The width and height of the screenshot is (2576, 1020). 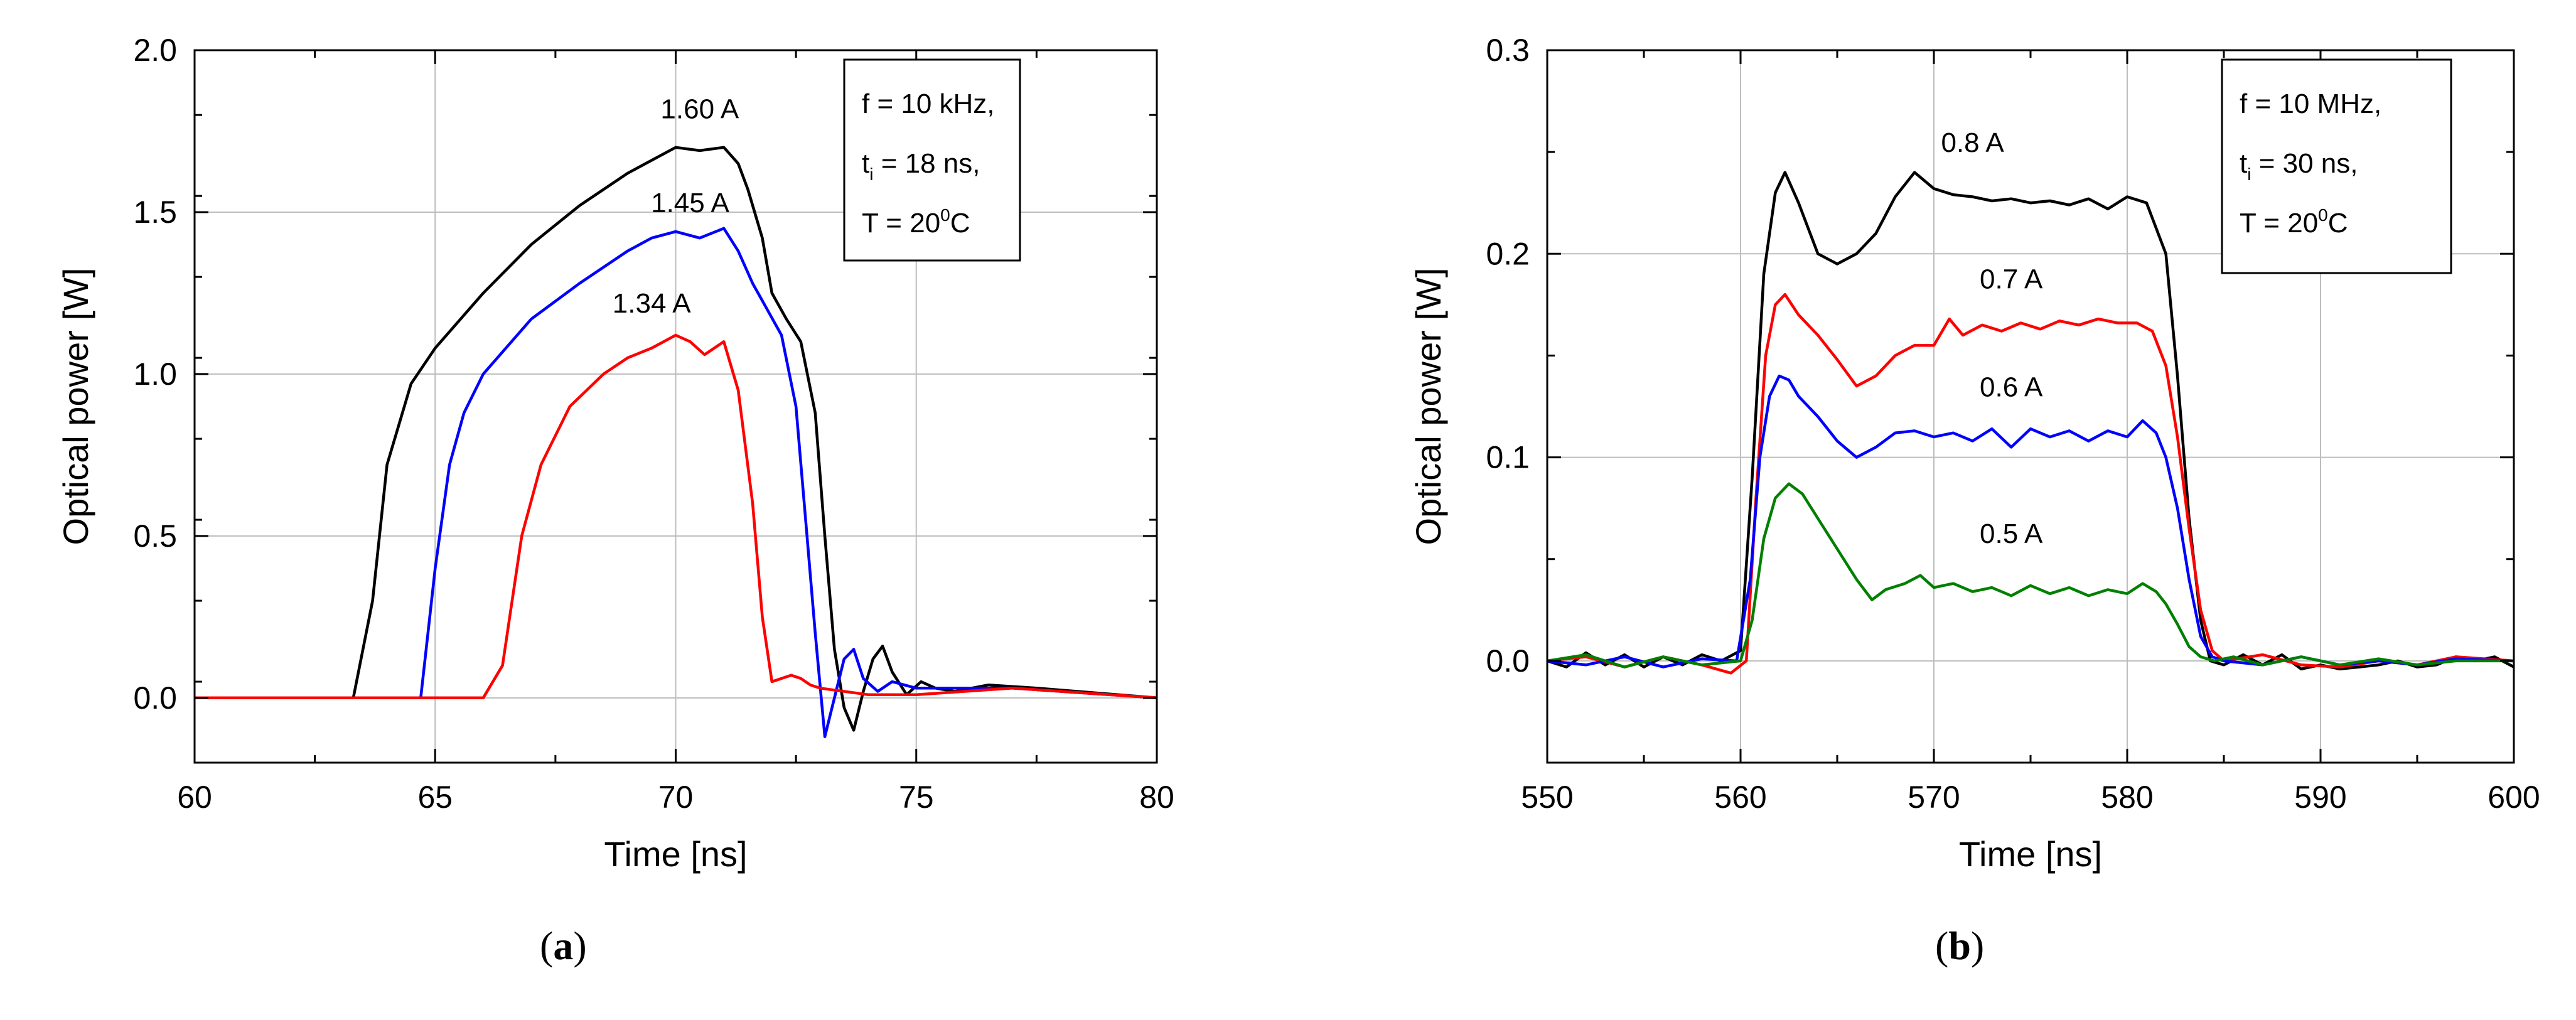 What do you see at coordinates (1740, 797) in the screenshot?
I see `x-tick-label: 560` at bounding box center [1740, 797].